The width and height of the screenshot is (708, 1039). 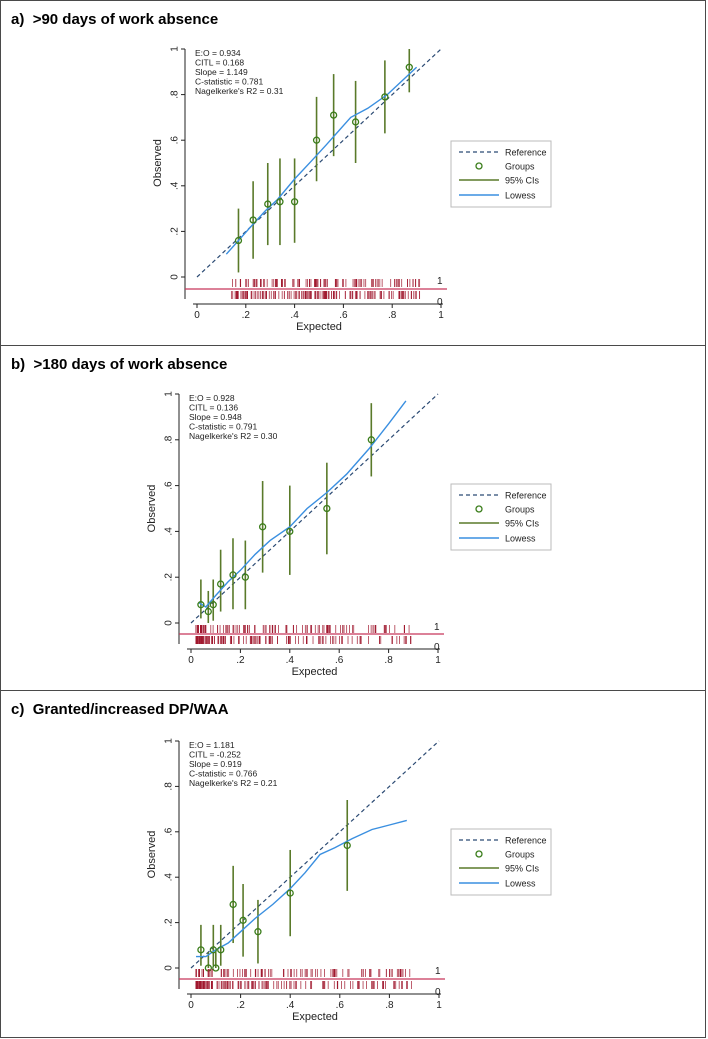 What do you see at coordinates (130, 364) in the screenshot?
I see `panel-b-title-text: >180 days of work absence` at bounding box center [130, 364].